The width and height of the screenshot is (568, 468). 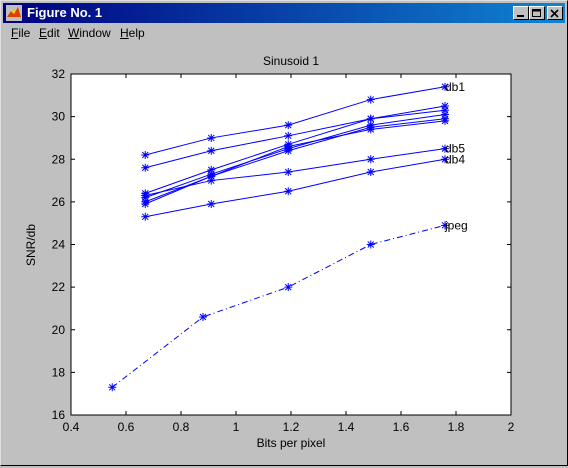 I want to click on menu-file: File, so click(x=21, y=33).